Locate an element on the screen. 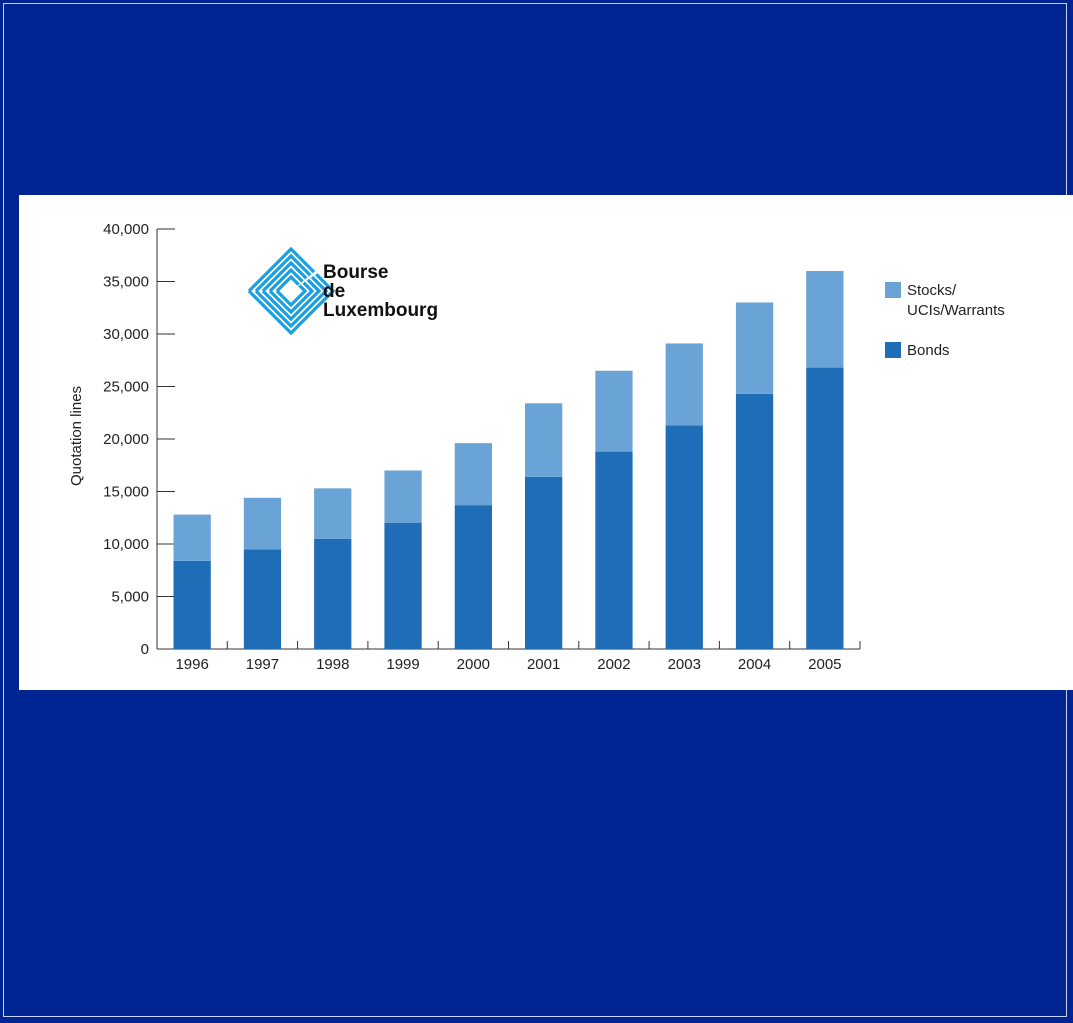 The height and width of the screenshot is (1023, 1073). x-tick-label: 1999 is located at coordinates (402, 664).